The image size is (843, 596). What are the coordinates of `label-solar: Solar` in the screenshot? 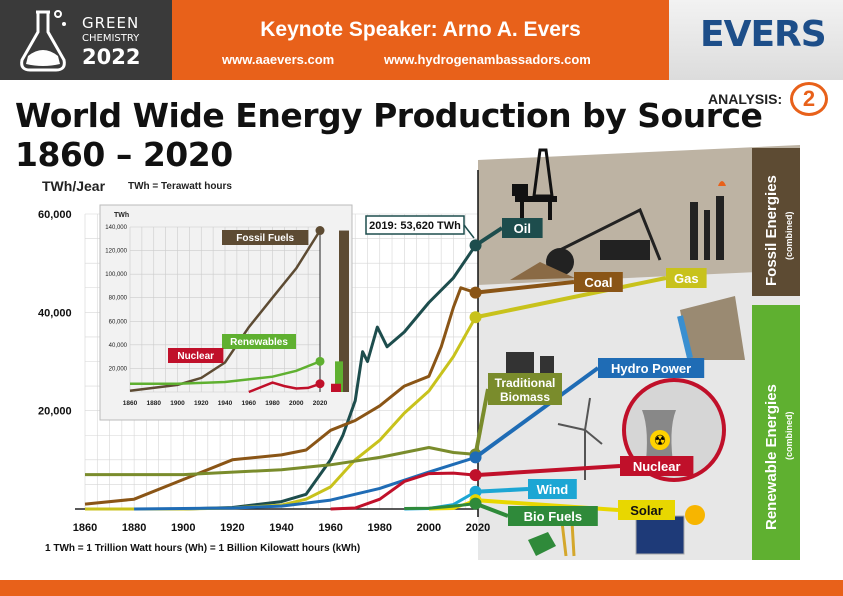 It's located at (646, 510).